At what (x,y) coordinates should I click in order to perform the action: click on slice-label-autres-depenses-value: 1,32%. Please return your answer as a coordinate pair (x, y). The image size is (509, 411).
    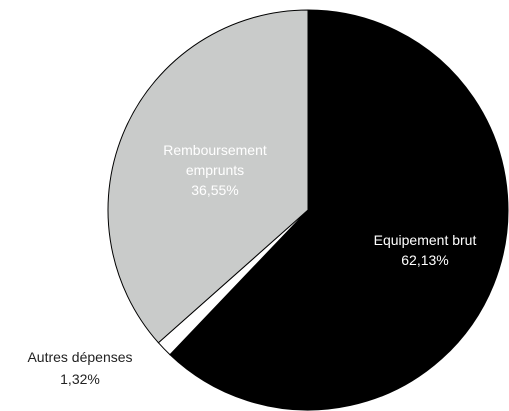
    Looking at the image, I should click on (80, 379).